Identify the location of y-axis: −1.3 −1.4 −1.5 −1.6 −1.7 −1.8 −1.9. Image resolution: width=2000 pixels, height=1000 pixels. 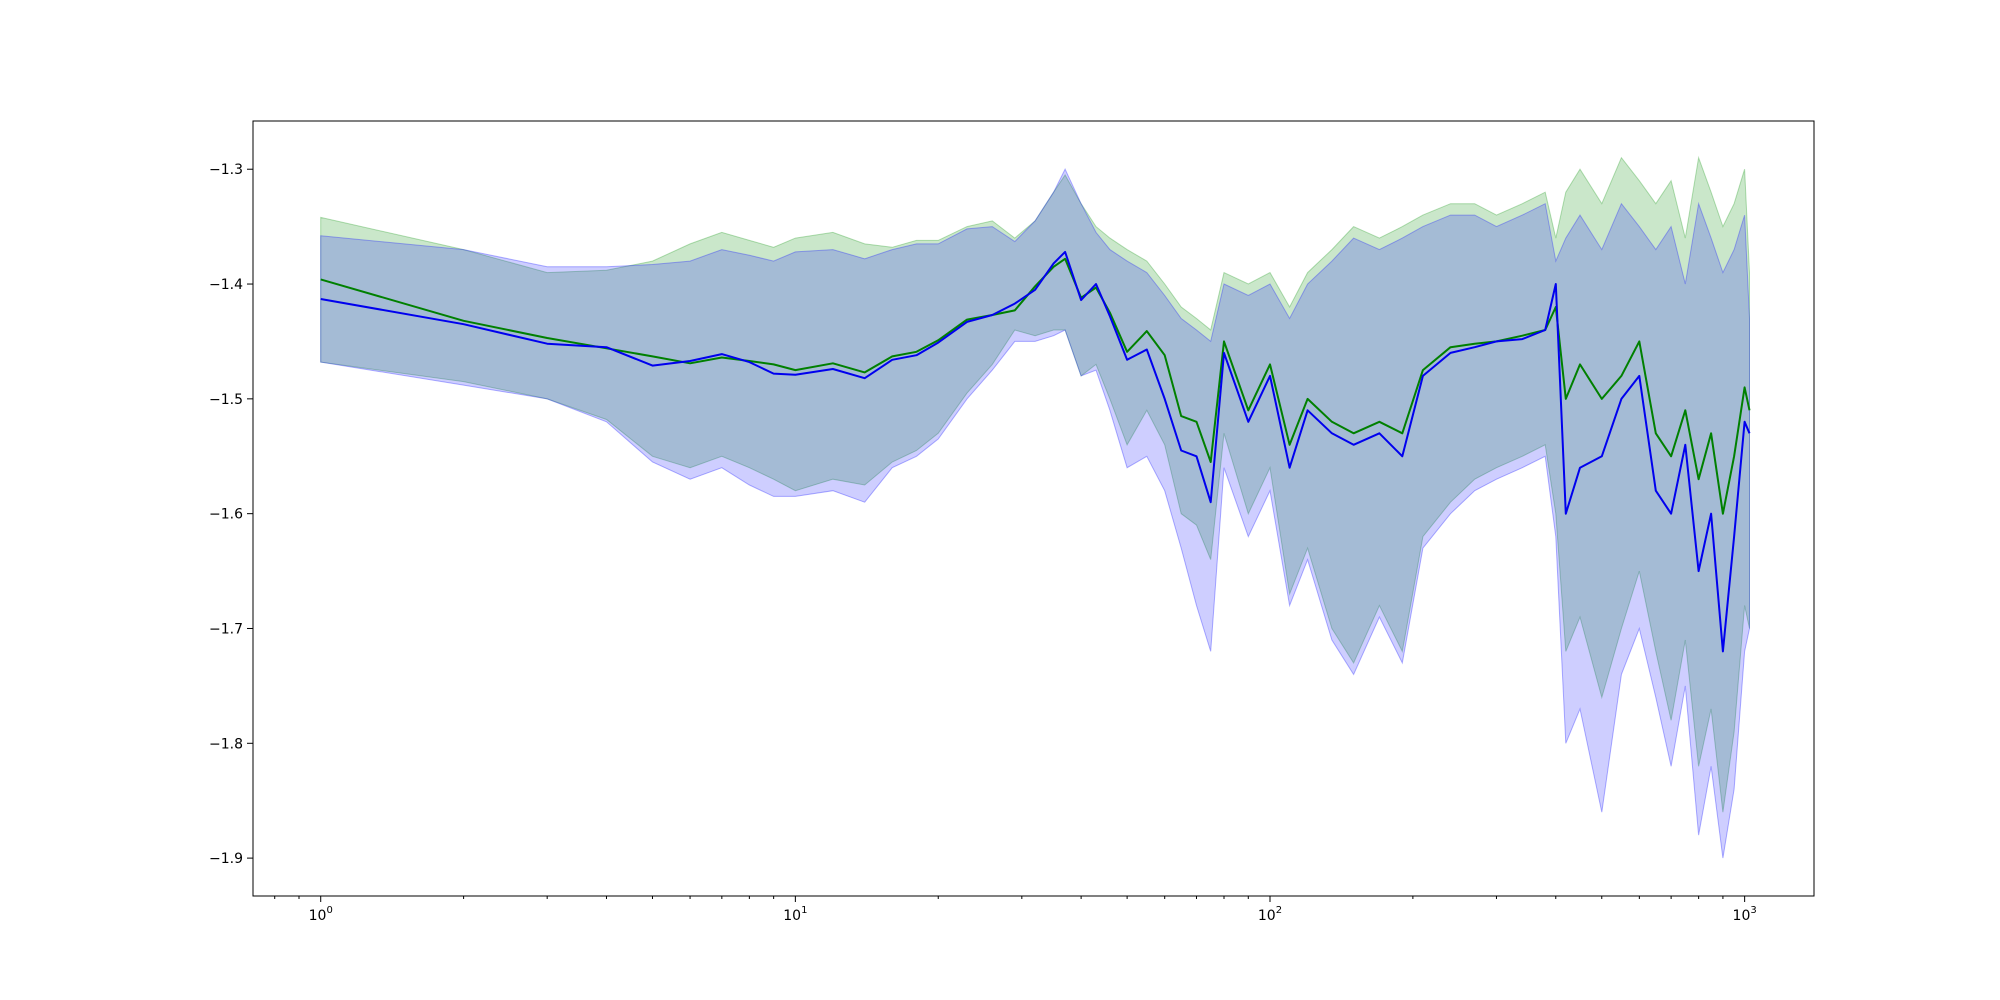
(231, 514).